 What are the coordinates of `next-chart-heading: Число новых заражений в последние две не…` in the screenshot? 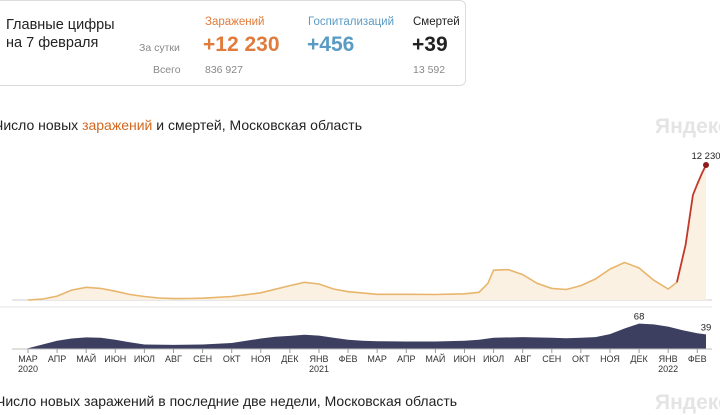 It's located at (229, 401).